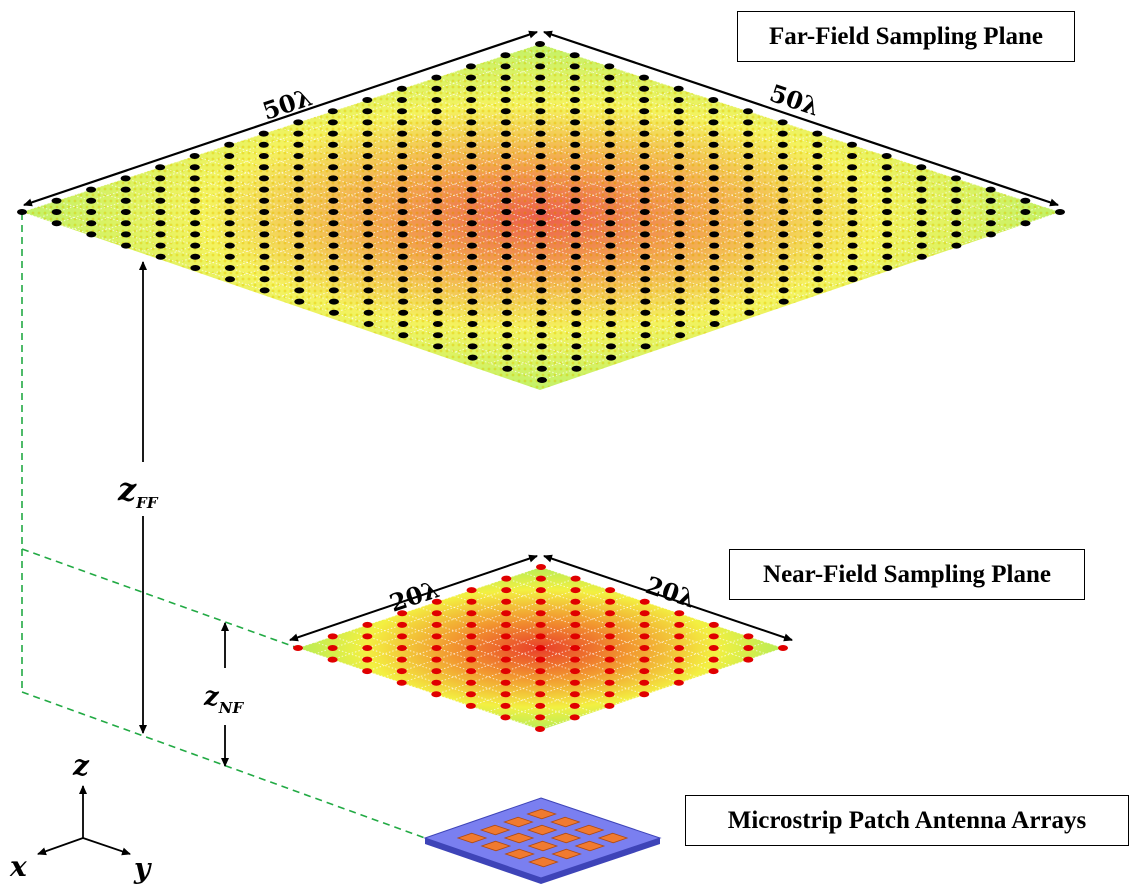  Describe the element at coordinates (231, 708) in the screenshot. I see `near-field-distance-subscript: NF` at that location.